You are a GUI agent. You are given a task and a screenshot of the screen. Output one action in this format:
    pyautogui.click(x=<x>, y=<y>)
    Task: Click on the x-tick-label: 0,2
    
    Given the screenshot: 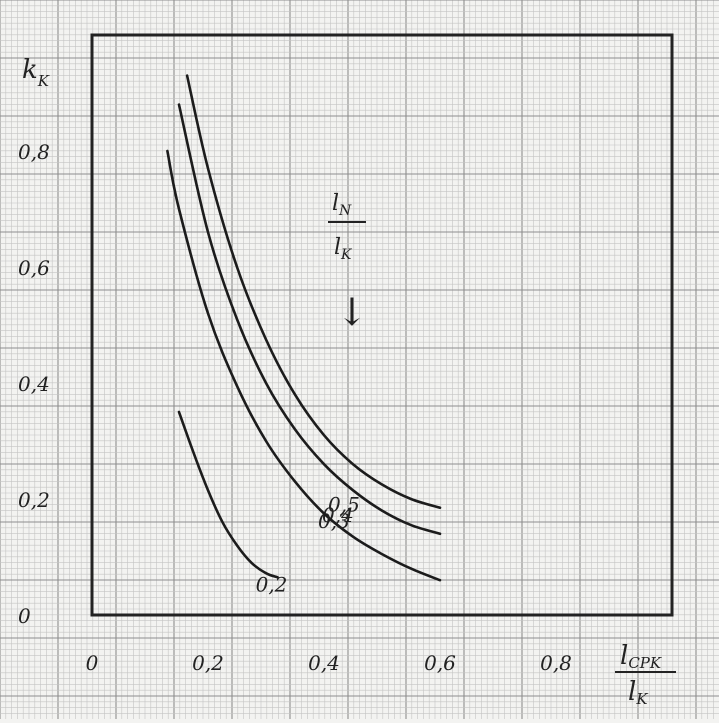 What is the action you would take?
    pyautogui.click(x=208, y=663)
    